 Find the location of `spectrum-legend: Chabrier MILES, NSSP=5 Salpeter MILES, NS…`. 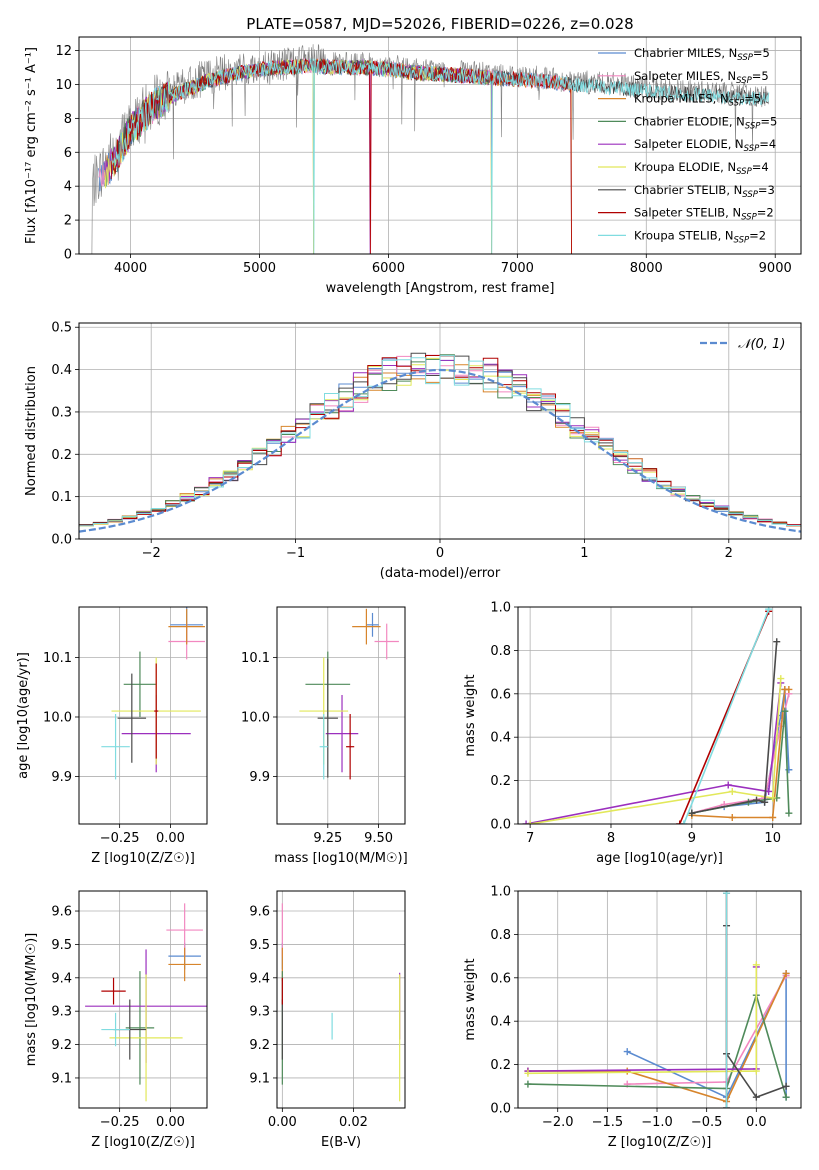

spectrum-legend: Chabrier MILES, NSSP=5 Salpeter MILES, NS… is located at coordinates (687, 145).